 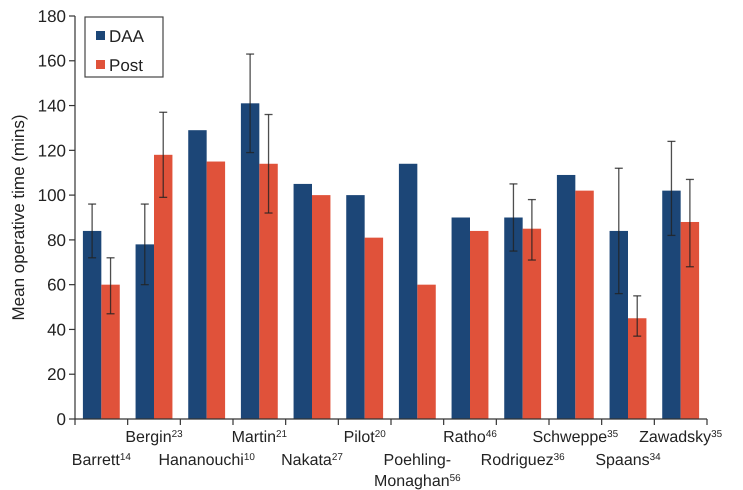 I want to click on y-tick-label: 120, so click(x=52, y=150).